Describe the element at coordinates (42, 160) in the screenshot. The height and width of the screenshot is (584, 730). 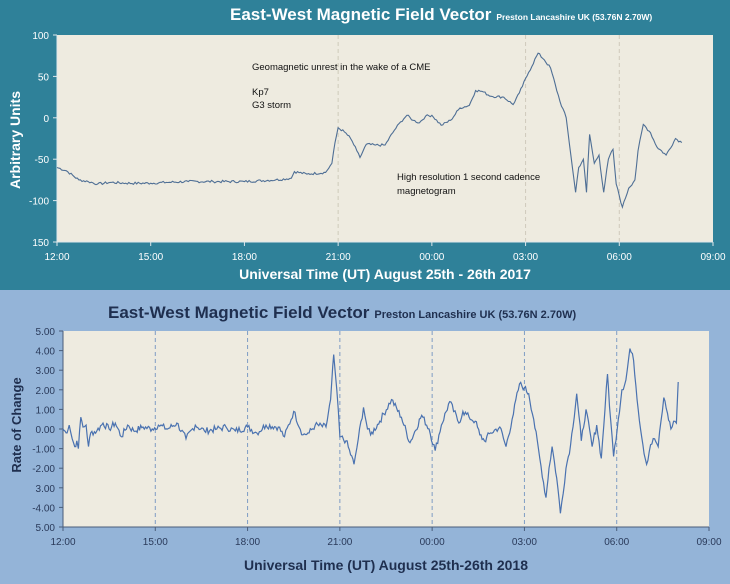
I see `y-tick-label: -50` at that location.